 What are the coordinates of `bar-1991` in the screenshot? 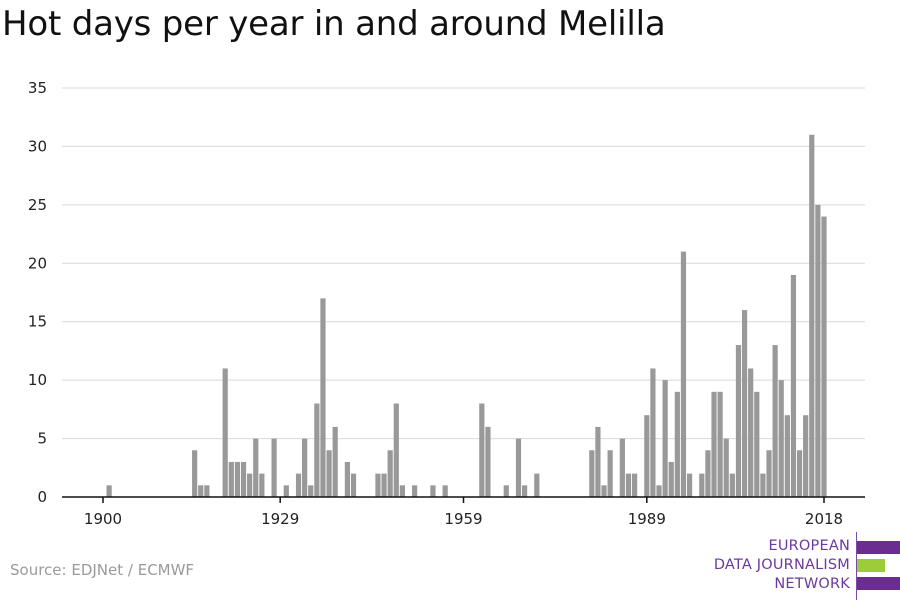 It's located at (659, 491).